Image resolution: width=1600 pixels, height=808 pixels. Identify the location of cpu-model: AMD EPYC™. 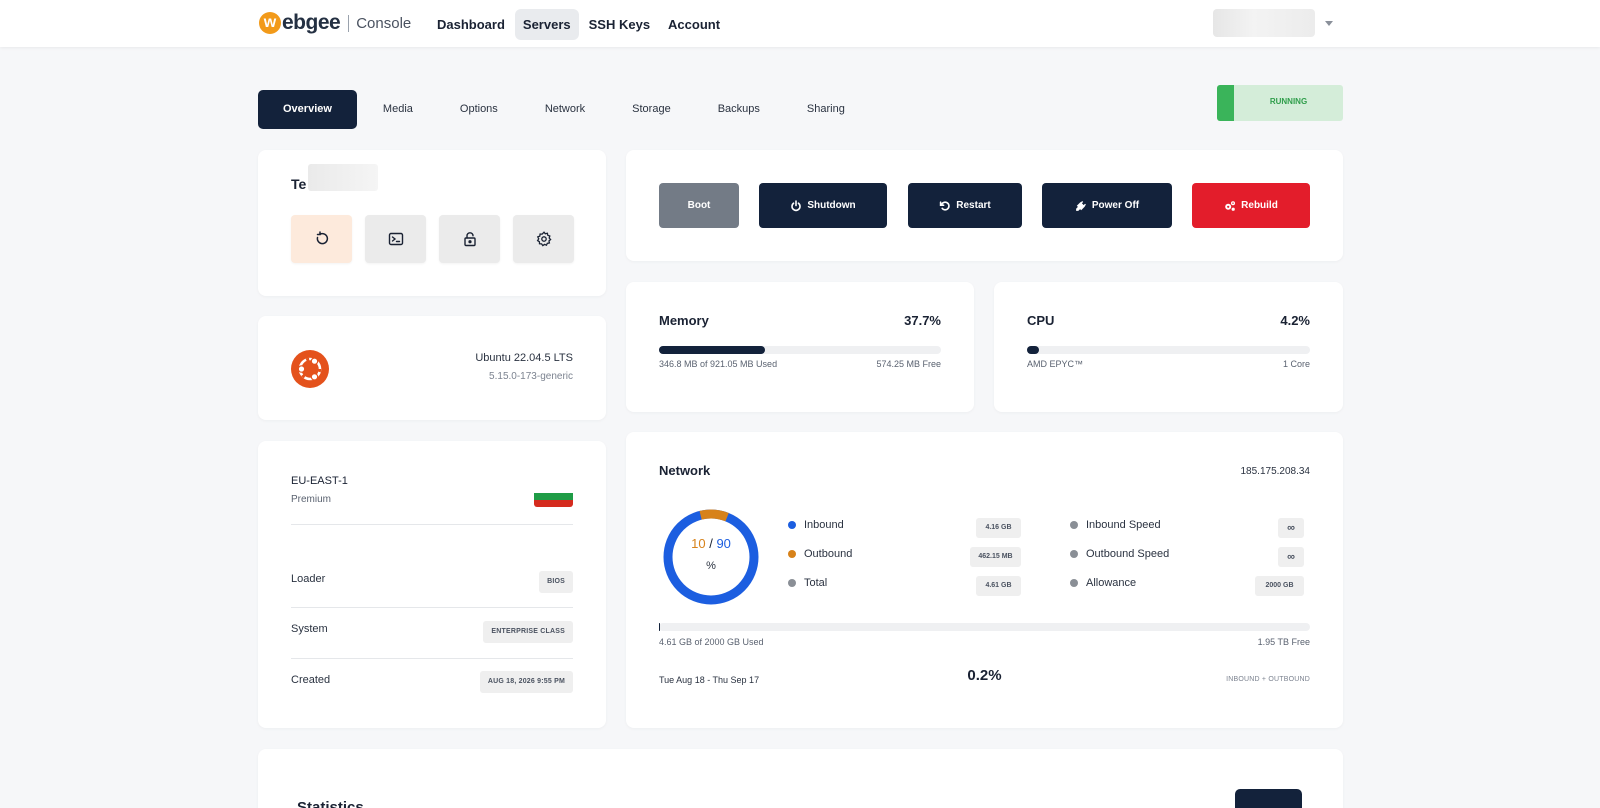
(1055, 364).